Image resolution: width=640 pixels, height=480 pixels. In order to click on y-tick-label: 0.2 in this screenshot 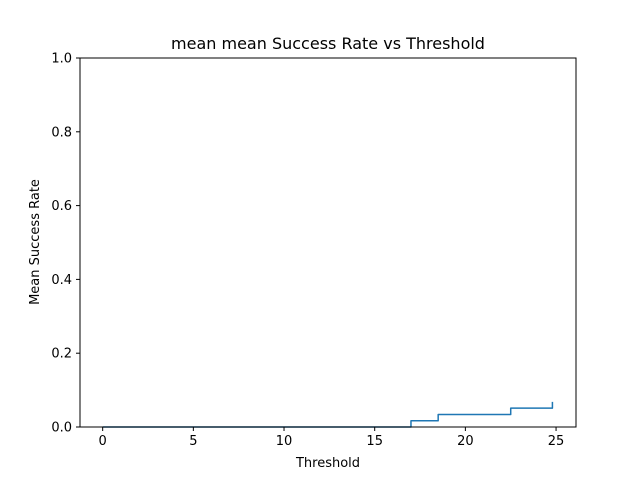, I will do `click(61, 354)`.